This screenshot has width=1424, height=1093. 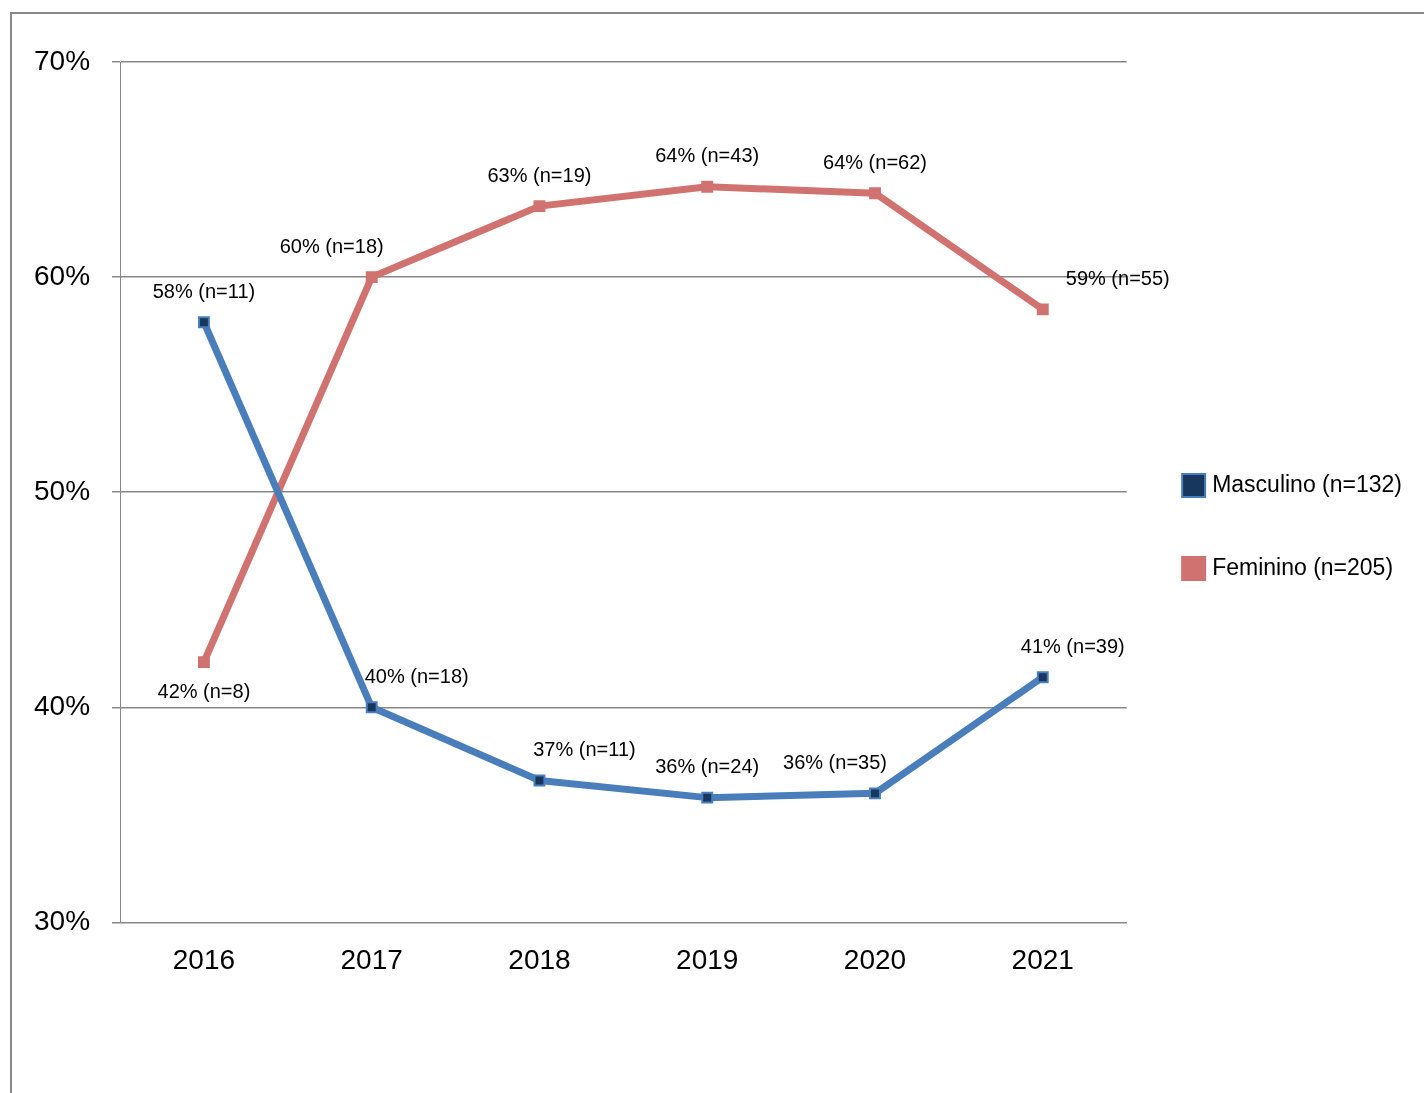 I want to click on data-label: 36% (n=24), so click(x=707, y=766).